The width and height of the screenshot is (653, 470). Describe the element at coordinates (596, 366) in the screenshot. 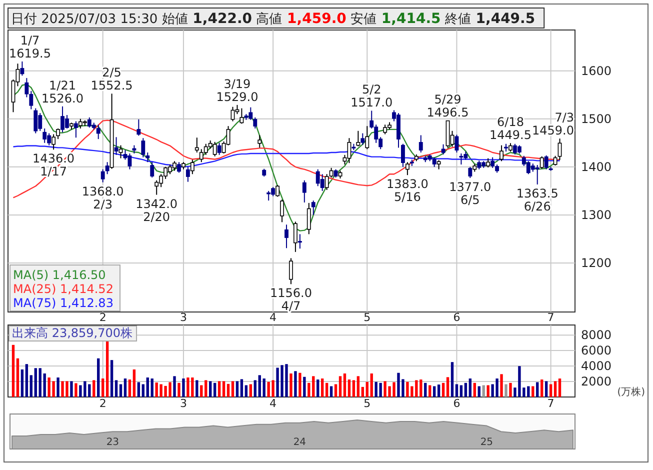

I see `y-tick-label: 4000` at that location.